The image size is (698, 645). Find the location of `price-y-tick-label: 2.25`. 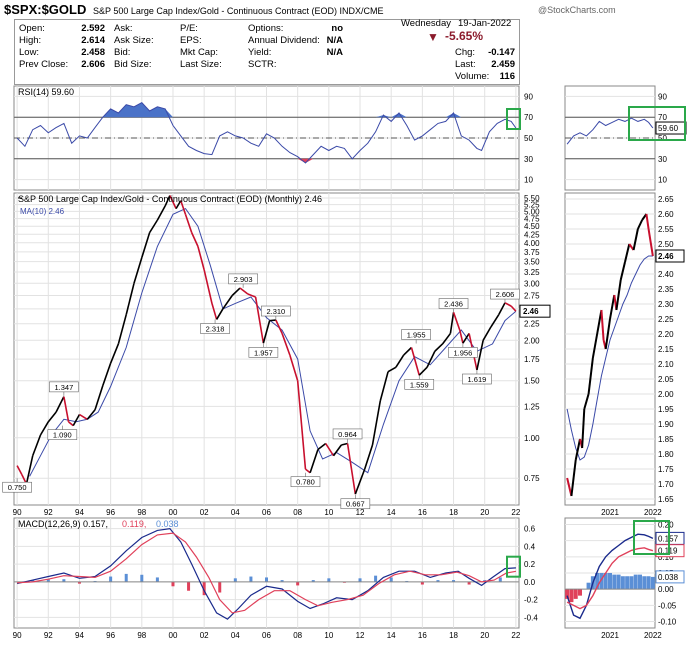

price-y-tick-label: 2.25 is located at coordinates (532, 324).